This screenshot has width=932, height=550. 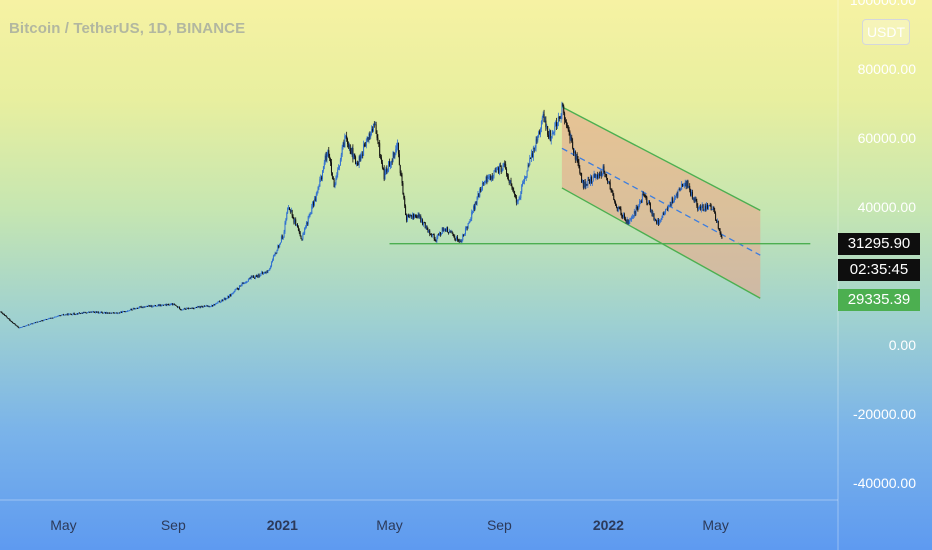 What do you see at coordinates (389, 525) in the screenshot?
I see `time-axis: May Sep 2021 May Sep 2022 May` at bounding box center [389, 525].